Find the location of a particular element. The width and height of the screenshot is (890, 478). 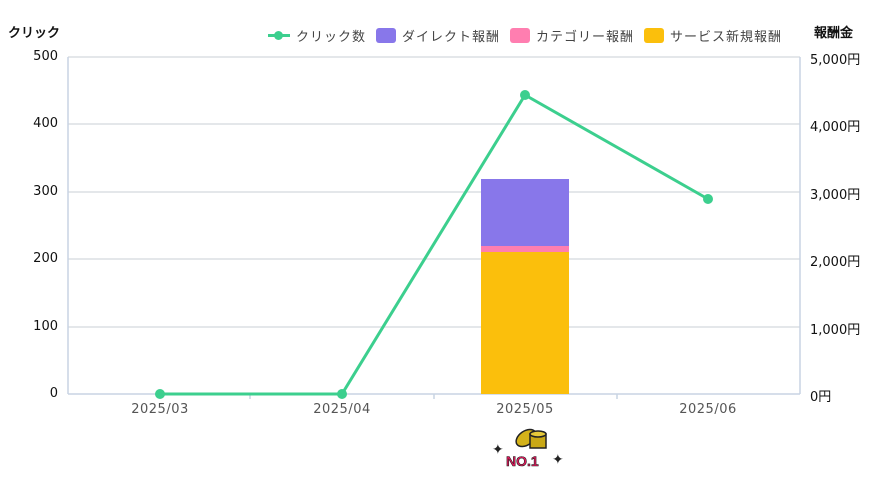

legend-item-category-reward: カテゴリー報酬 is located at coordinates (571, 35).